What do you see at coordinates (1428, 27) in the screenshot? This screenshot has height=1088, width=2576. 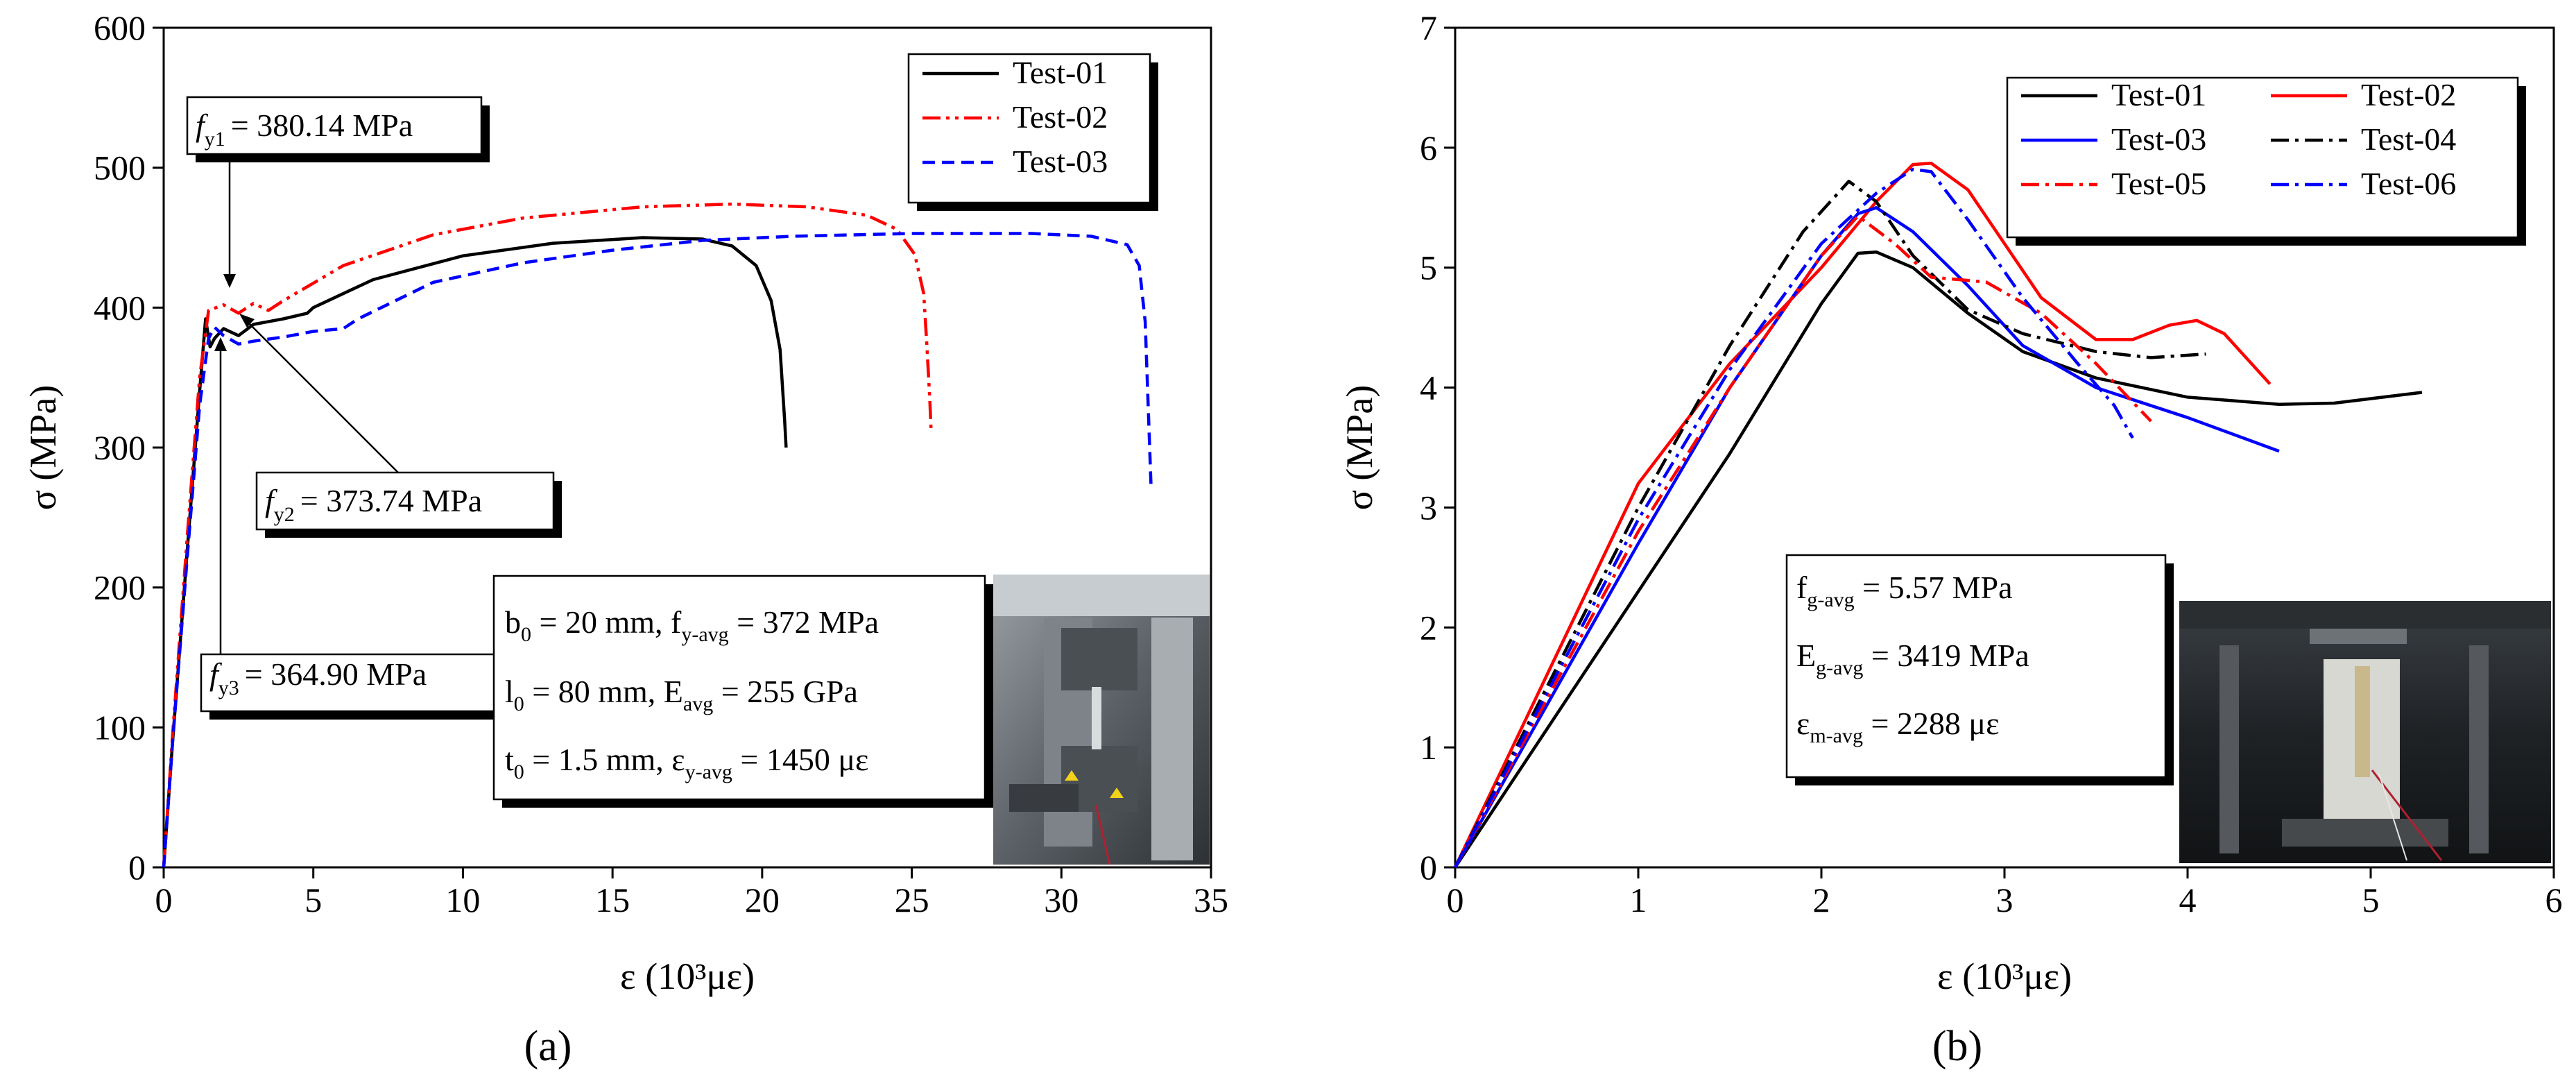 I see `y-tick-label: 7` at bounding box center [1428, 27].